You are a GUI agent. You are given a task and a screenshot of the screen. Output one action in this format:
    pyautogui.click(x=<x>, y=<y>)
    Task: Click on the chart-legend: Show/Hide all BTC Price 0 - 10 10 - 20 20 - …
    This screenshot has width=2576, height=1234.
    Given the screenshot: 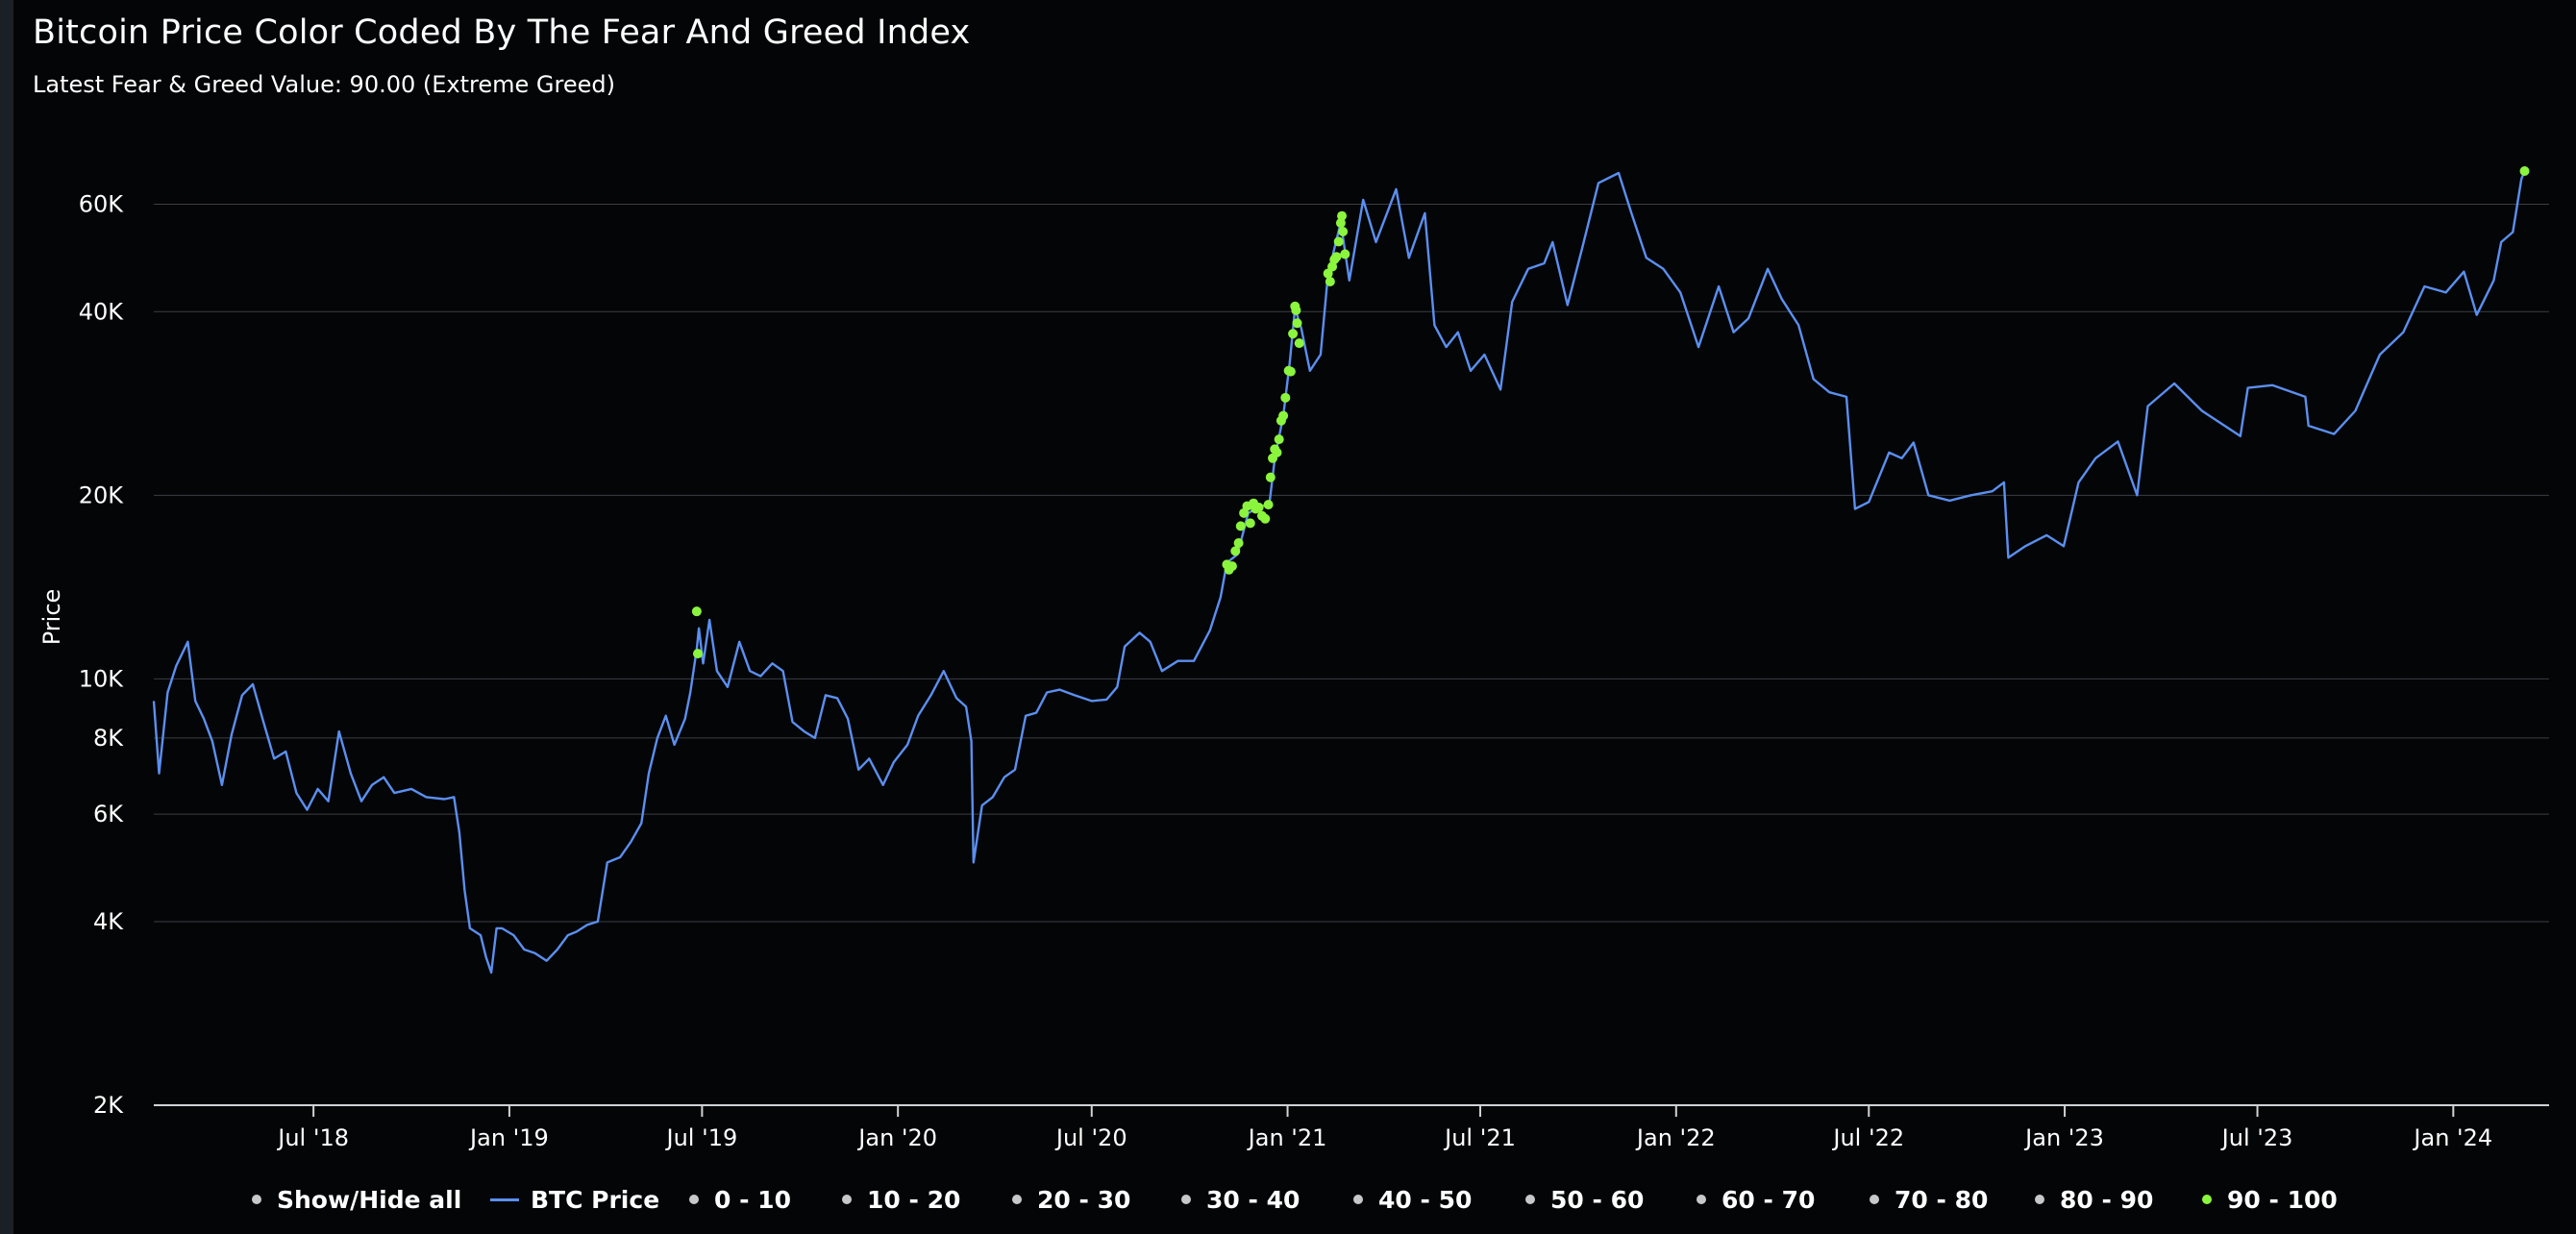 What is the action you would take?
    pyautogui.click(x=1288, y=1199)
    